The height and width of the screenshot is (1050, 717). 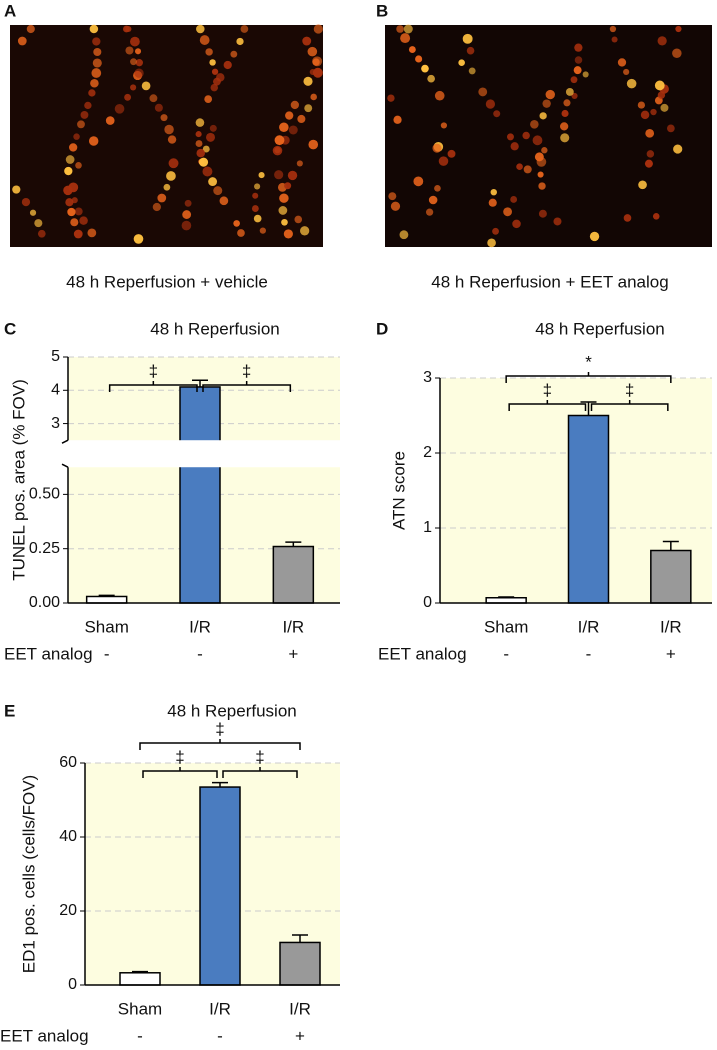 I want to click on panel-letter: D, so click(x=382, y=328).